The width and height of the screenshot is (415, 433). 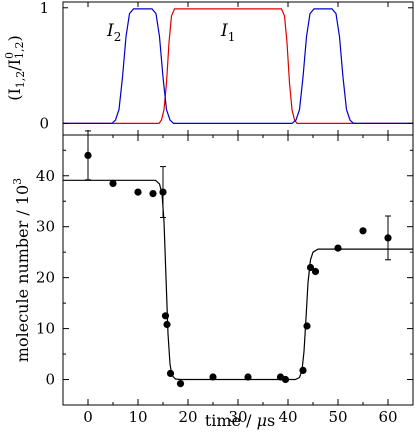 What do you see at coordinates (45, 329) in the screenshot?
I see `y-tick-label: 10` at bounding box center [45, 329].